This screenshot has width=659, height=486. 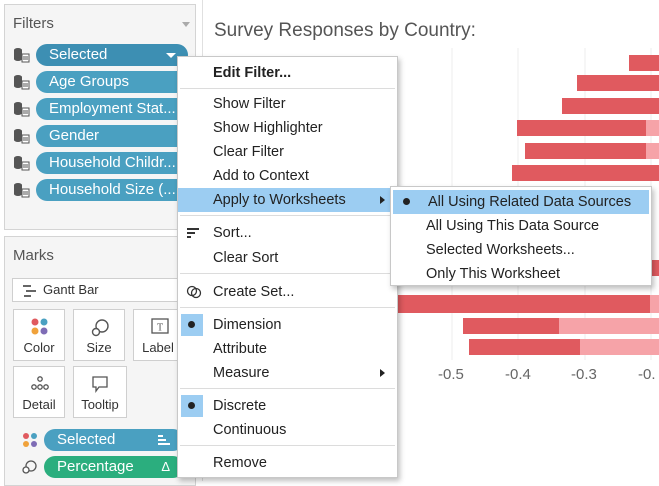 I want to click on marks-pill-label: Percentage, so click(x=95, y=466).